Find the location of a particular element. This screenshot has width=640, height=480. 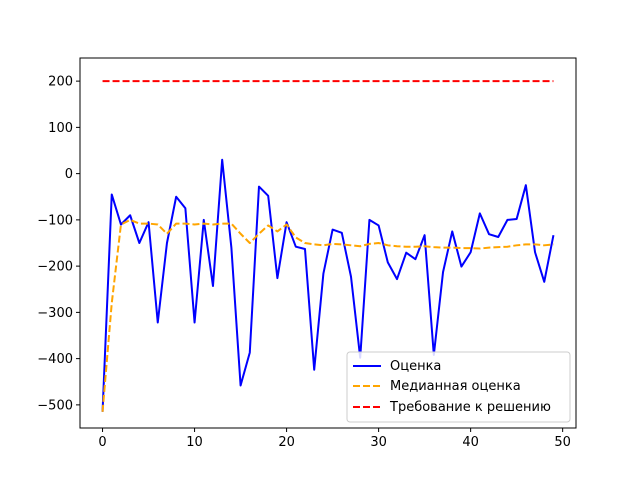

y-tick-label: 0 is located at coordinates (69, 174).